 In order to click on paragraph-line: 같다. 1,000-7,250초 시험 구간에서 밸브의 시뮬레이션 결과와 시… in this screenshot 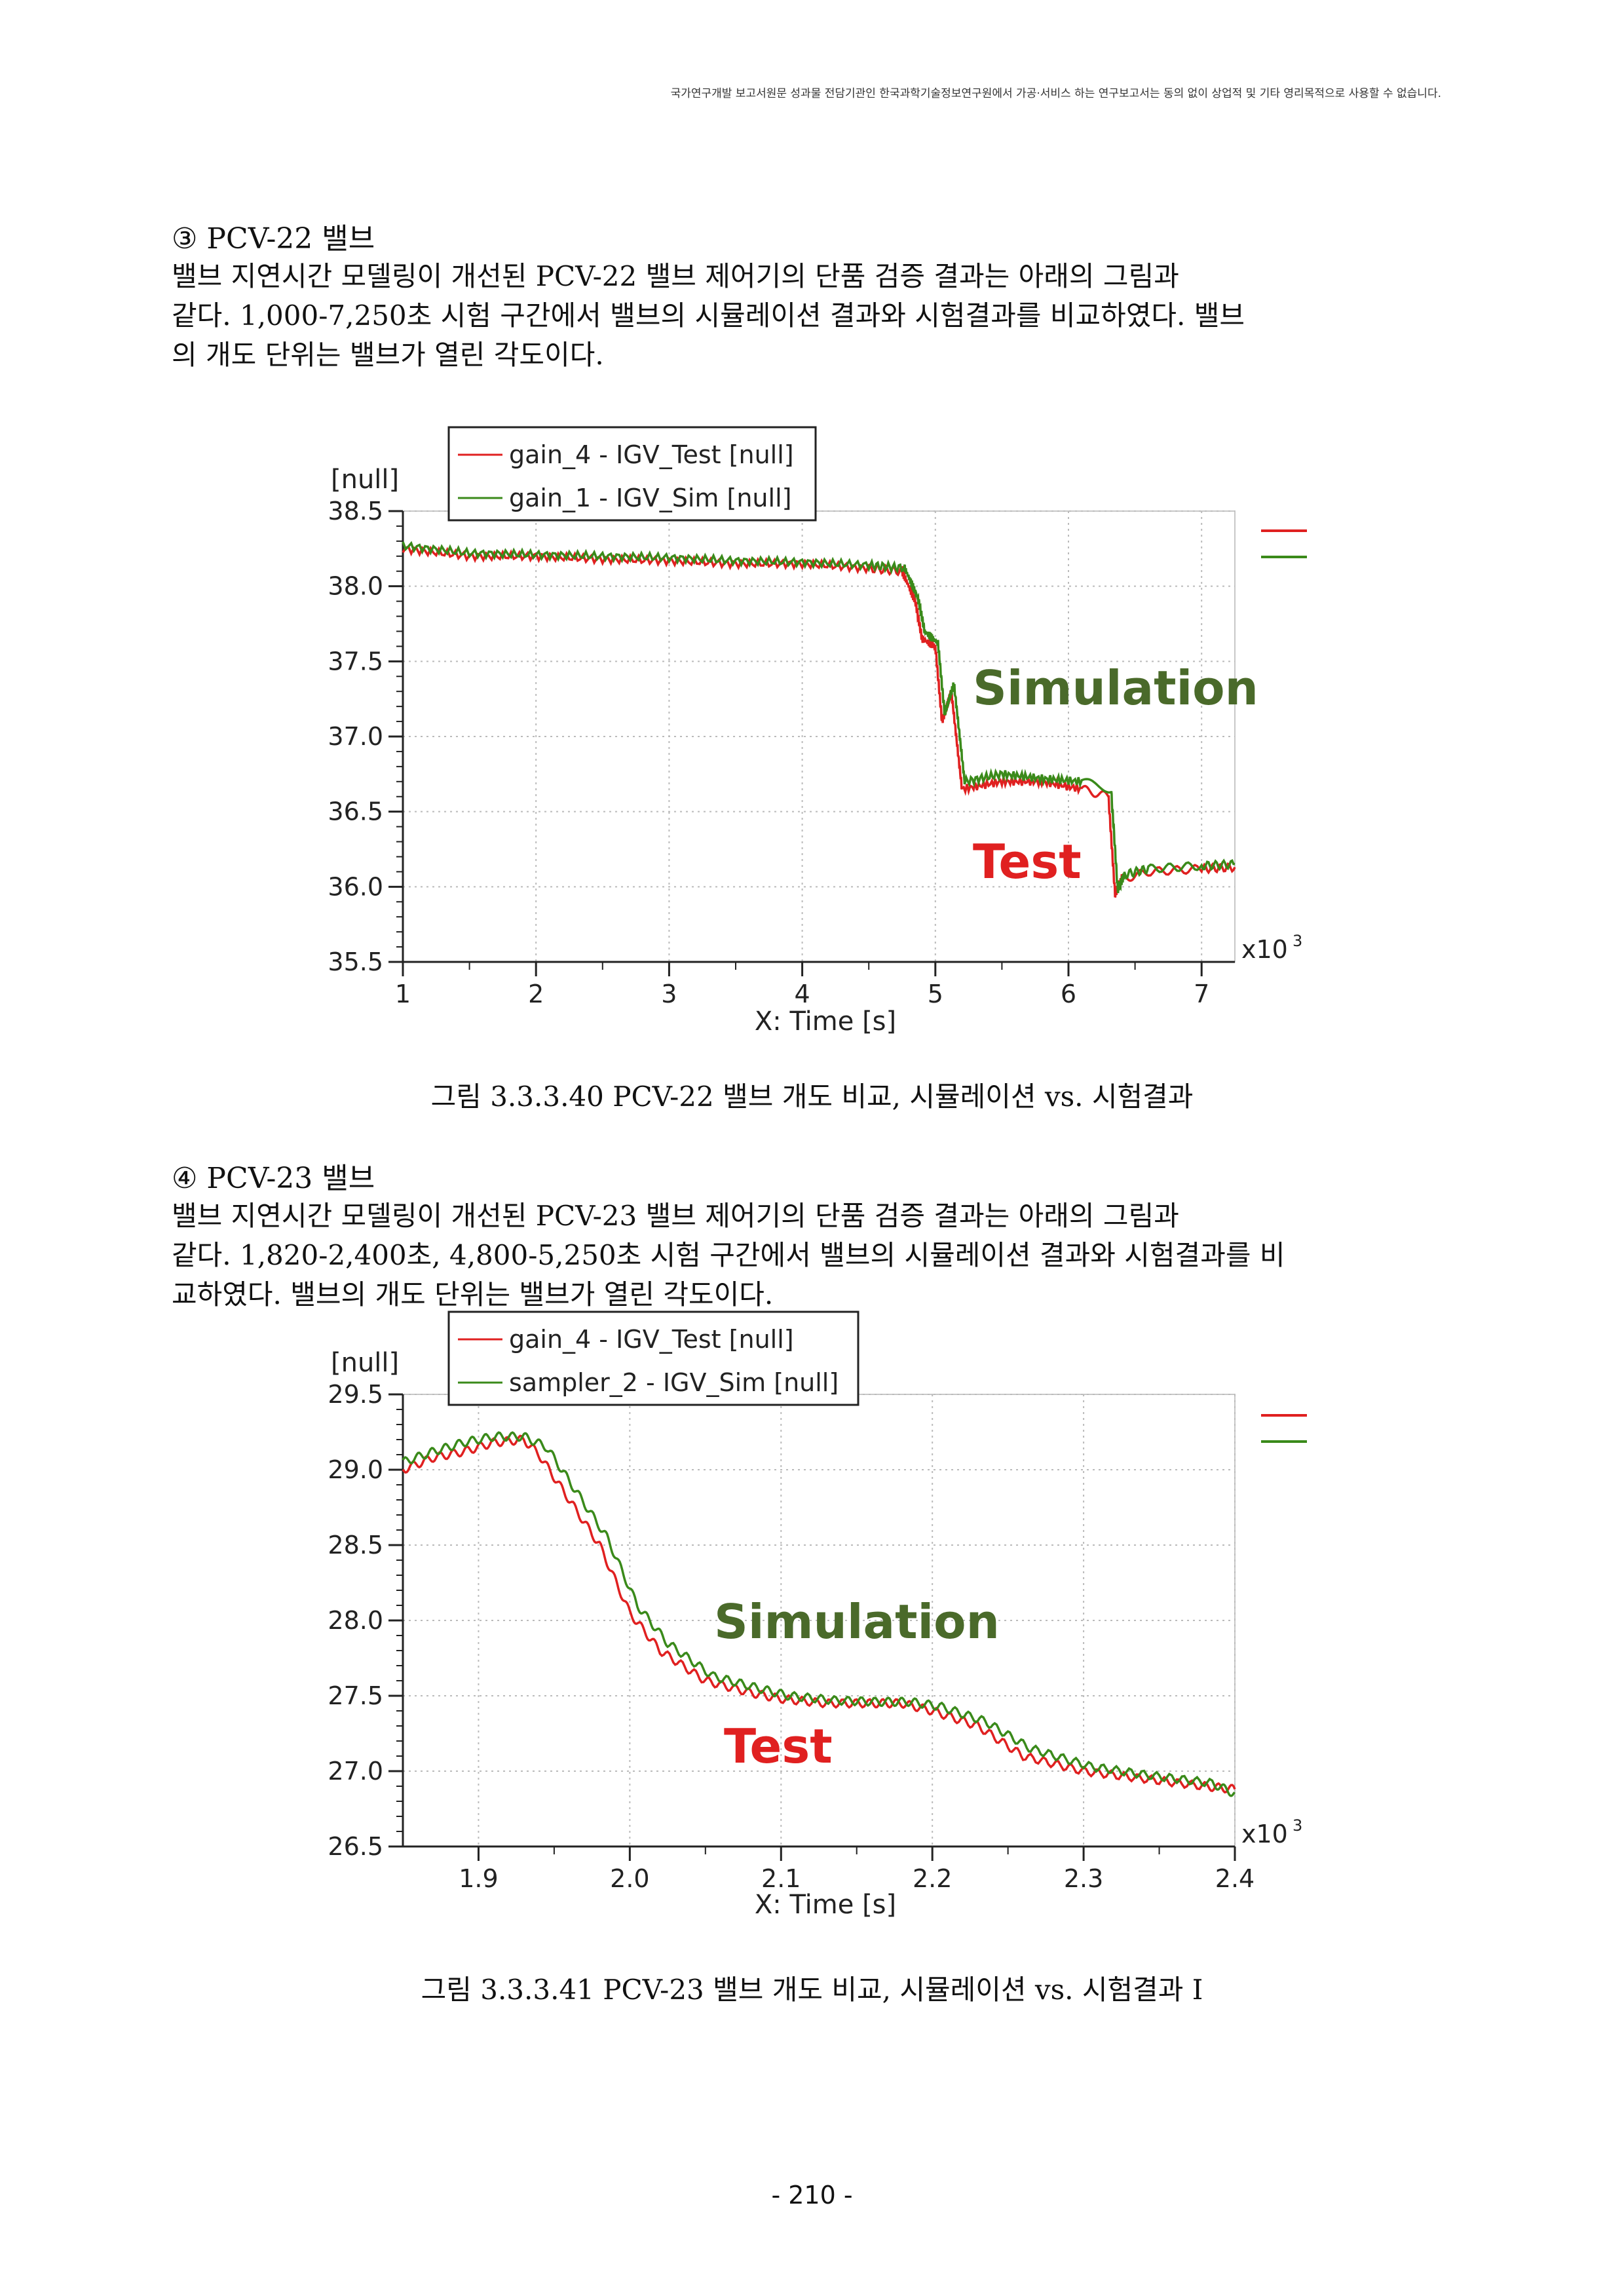, I will do `click(708, 315)`.